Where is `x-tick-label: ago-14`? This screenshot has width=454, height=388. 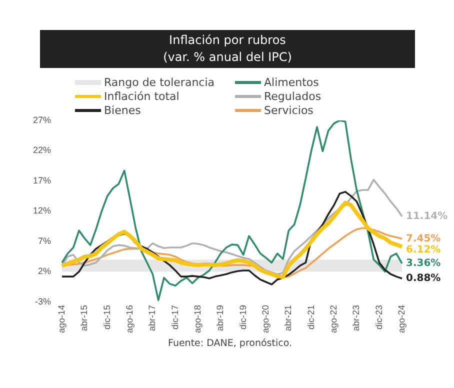
x-tick-label: ago-14 is located at coordinates (61, 319).